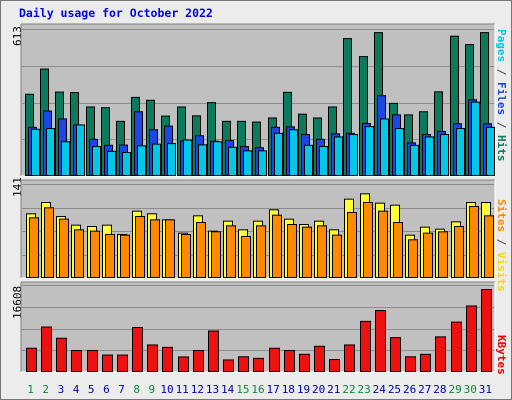  What do you see at coordinates (30, 389) in the screenshot?
I see `x-tick-label-day-1: 1` at bounding box center [30, 389].